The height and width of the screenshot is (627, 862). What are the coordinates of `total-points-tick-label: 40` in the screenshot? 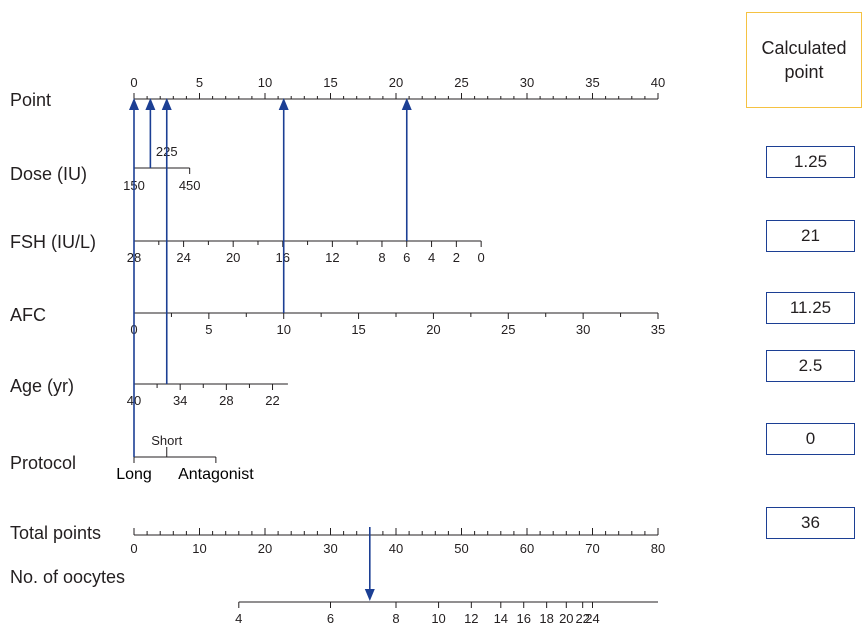 It's located at (396, 548).